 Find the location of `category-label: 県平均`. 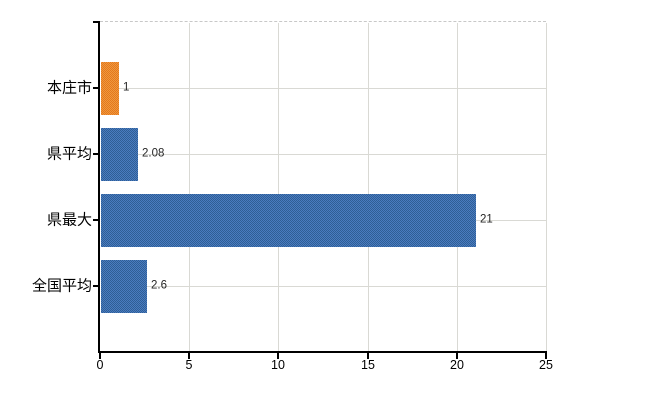

category-label: 県平均 is located at coordinates (69, 154).